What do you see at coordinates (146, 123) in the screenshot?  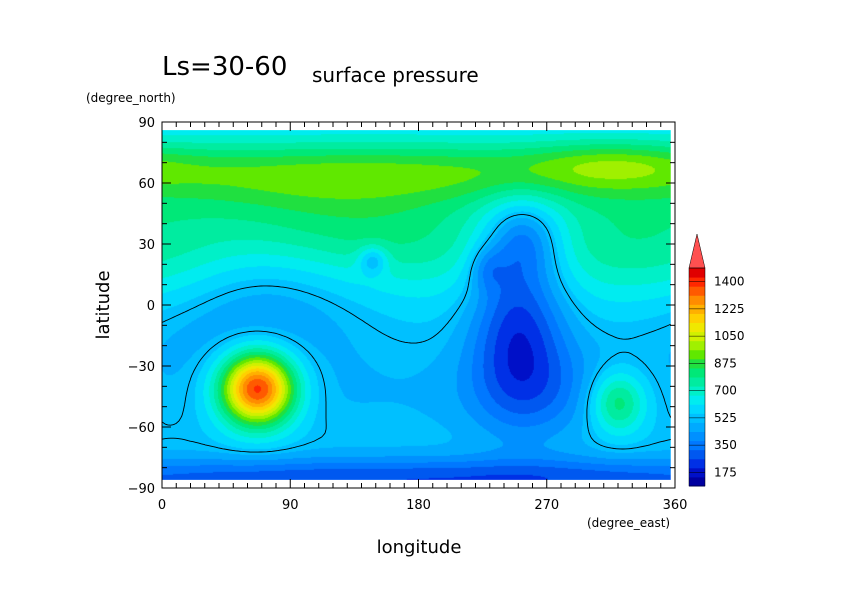 I see `y-tick-label: 90` at bounding box center [146, 123].